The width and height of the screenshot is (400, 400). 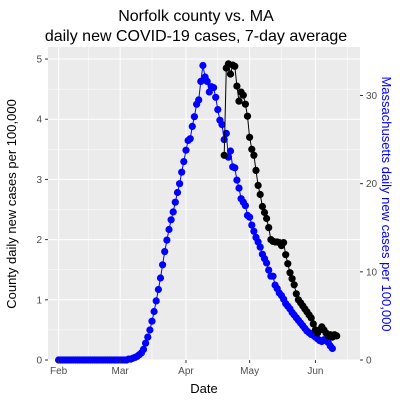 What do you see at coordinates (369, 361) in the screenshot?
I see `y-right-tick-label: 0` at bounding box center [369, 361].